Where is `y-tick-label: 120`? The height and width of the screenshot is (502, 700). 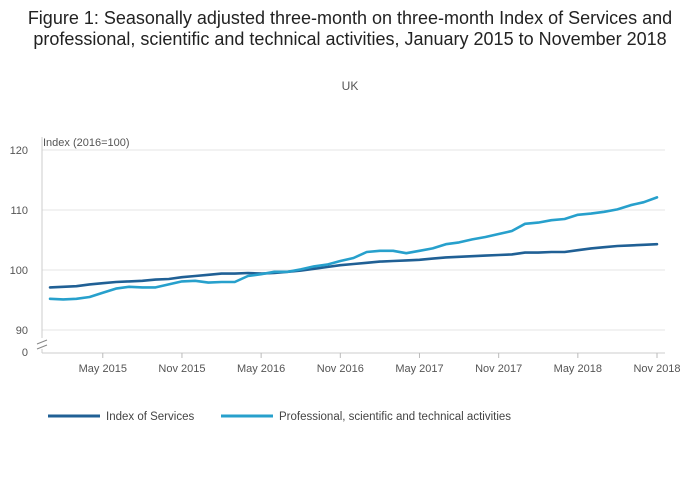 y-tick-label: 120 is located at coordinates (19, 151).